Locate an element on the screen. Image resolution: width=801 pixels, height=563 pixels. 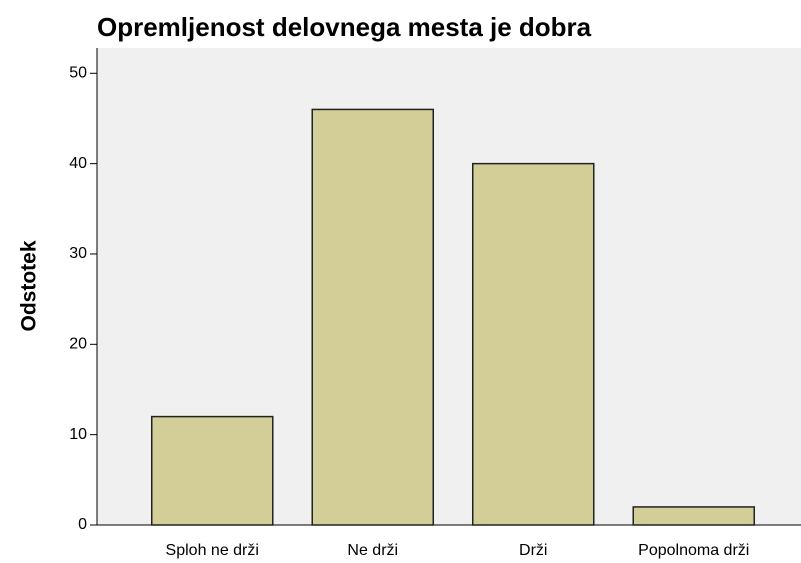
x-tick-label: Drži is located at coordinates (533, 550).